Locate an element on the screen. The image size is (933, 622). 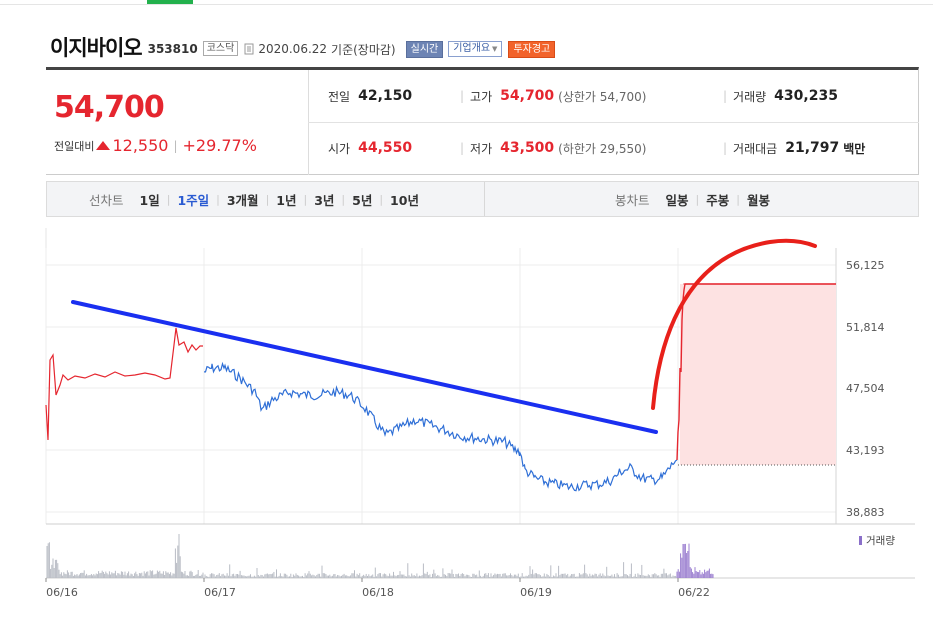
volume-legend: 거래량 is located at coordinates (880, 541).